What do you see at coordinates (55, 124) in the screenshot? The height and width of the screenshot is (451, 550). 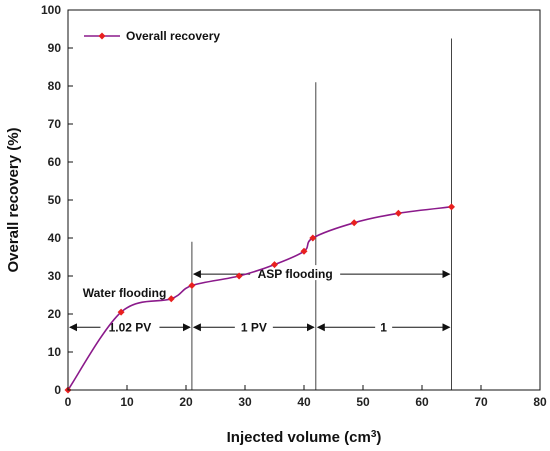 I see `y-tick-label: 70` at bounding box center [55, 124].